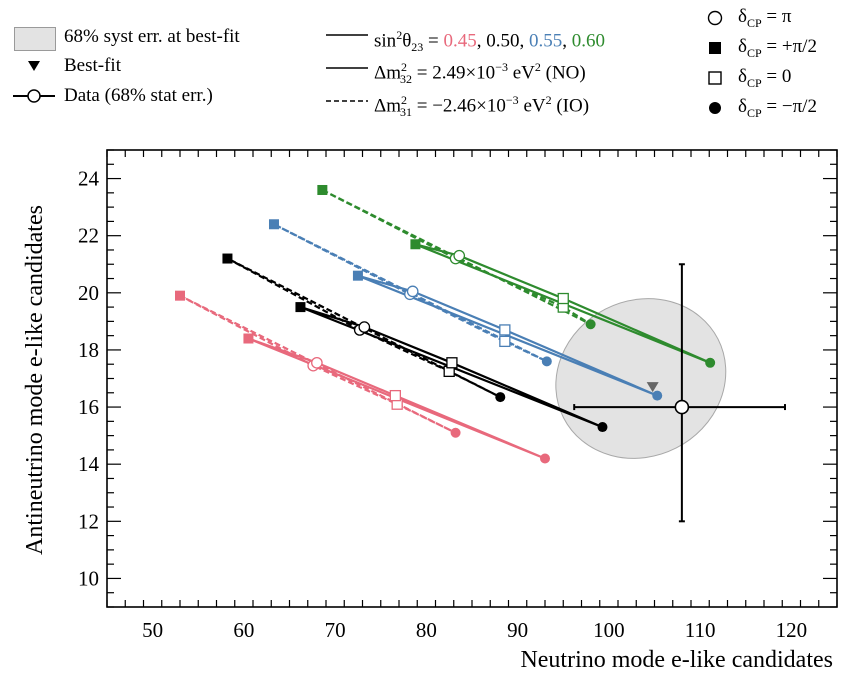 The image size is (857, 681). Describe the element at coordinates (88, 350) in the screenshot. I see `y-tick-label: 18` at that location.